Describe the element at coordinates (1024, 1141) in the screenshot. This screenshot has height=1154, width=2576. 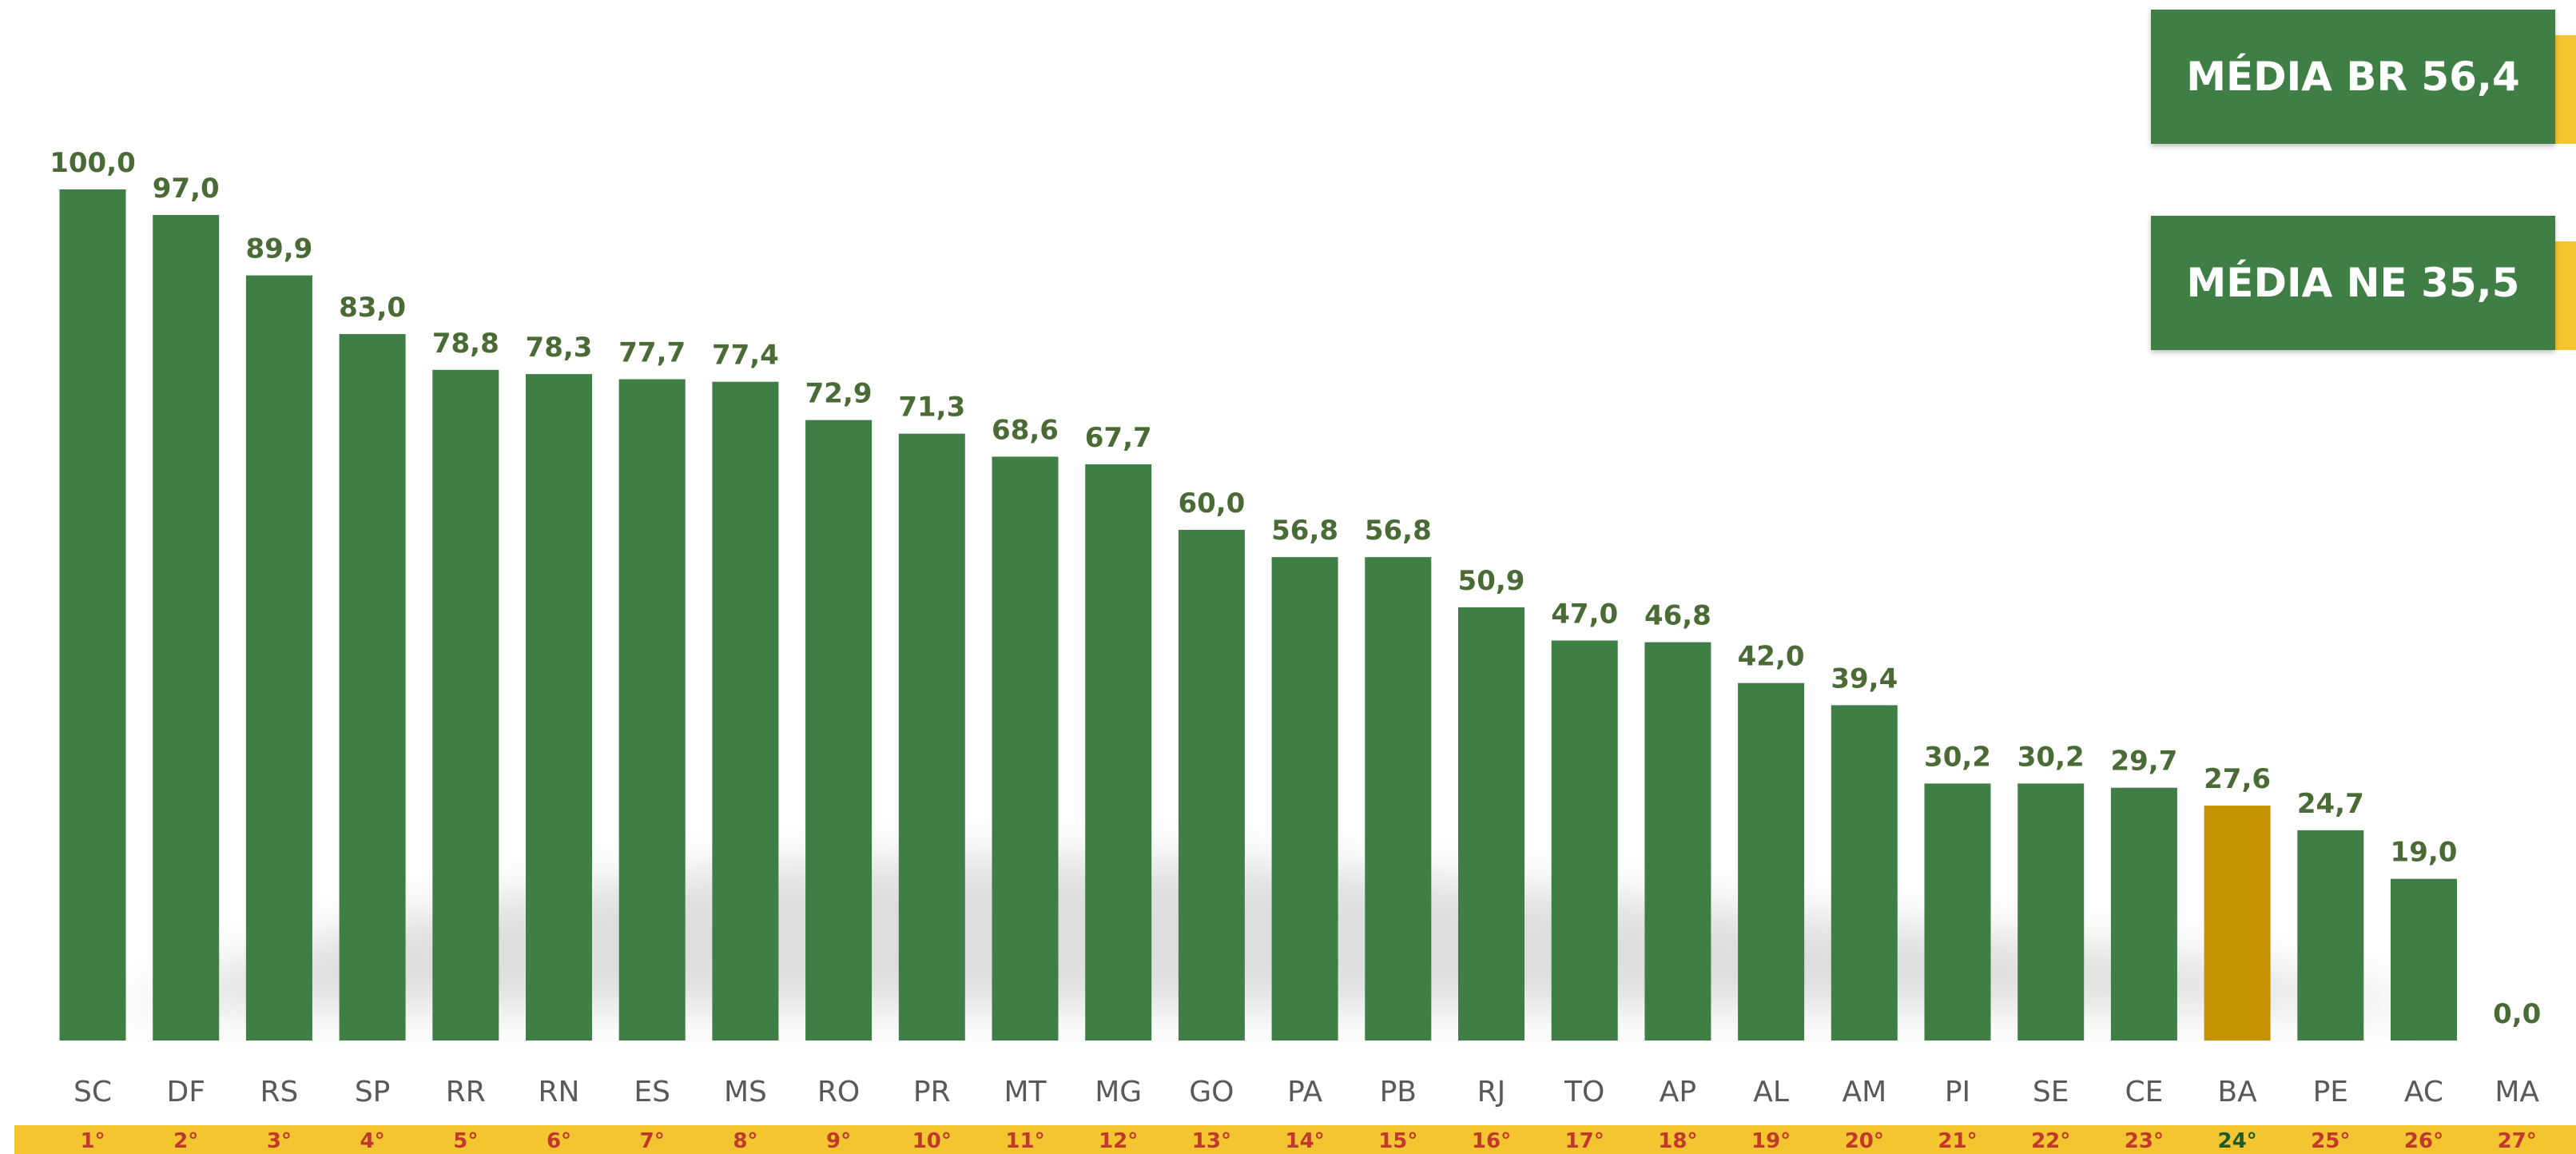
I see `rank-label-mt: 11°` at that location.